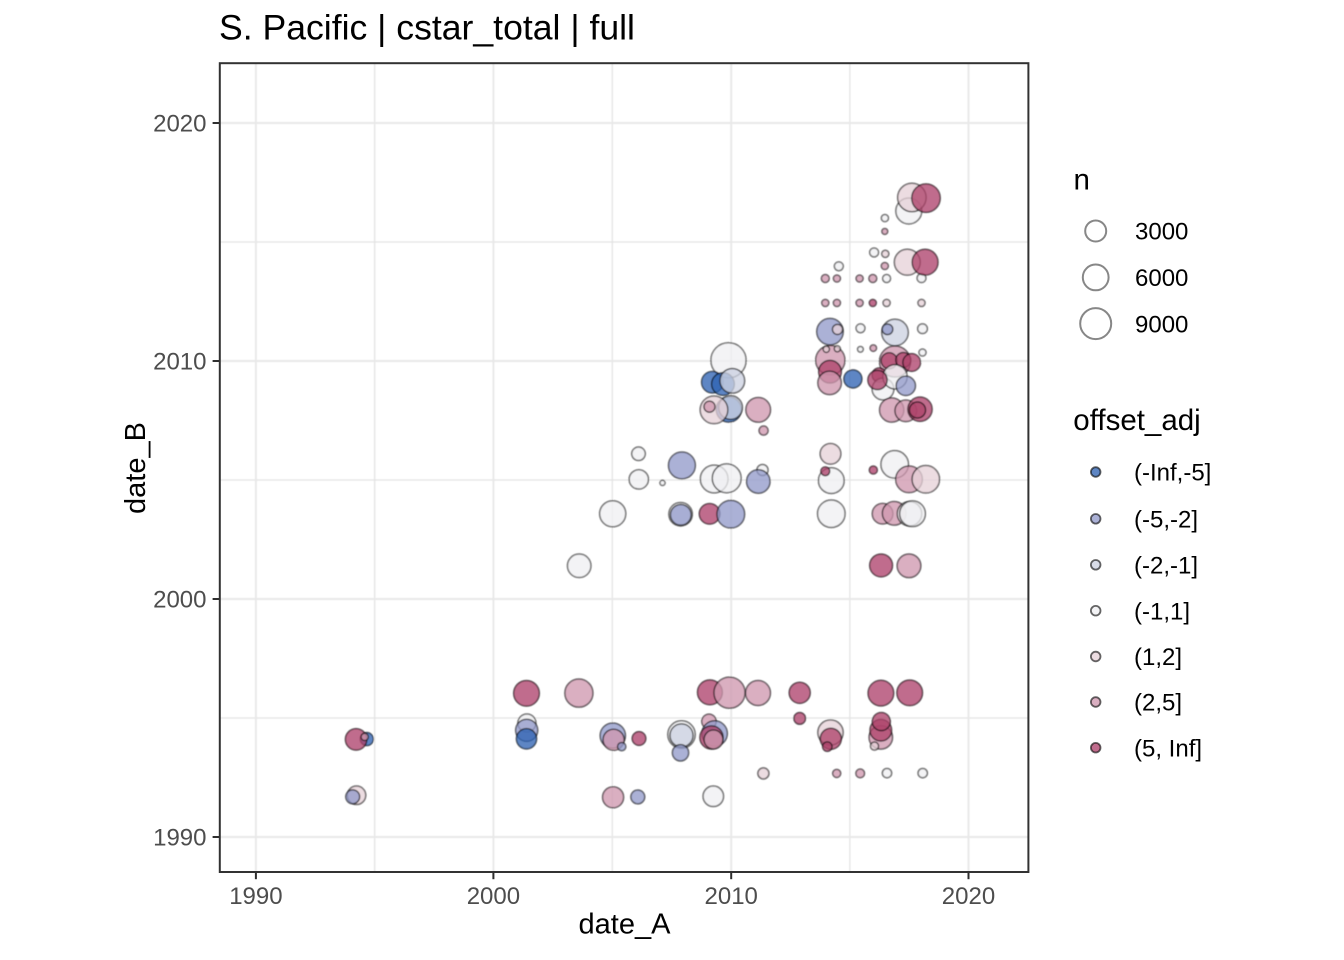  What do you see at coordinates (1136, 420) in the screenshot?
I see `svg-text: offset_adj` at bounding box center [1136, 420].